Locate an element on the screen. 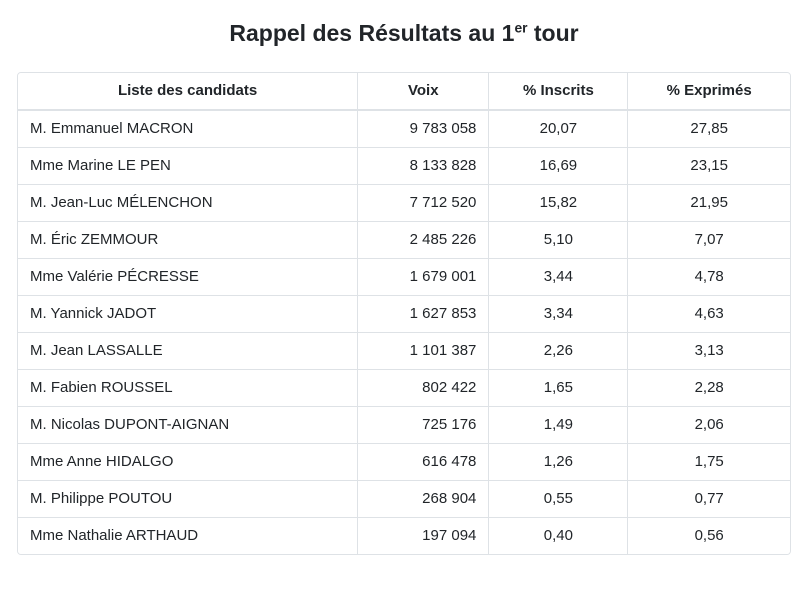 The width and height of the screenshot is (808, 590). exprimes-cell: 3,13 is located at coordinates (708, 351).